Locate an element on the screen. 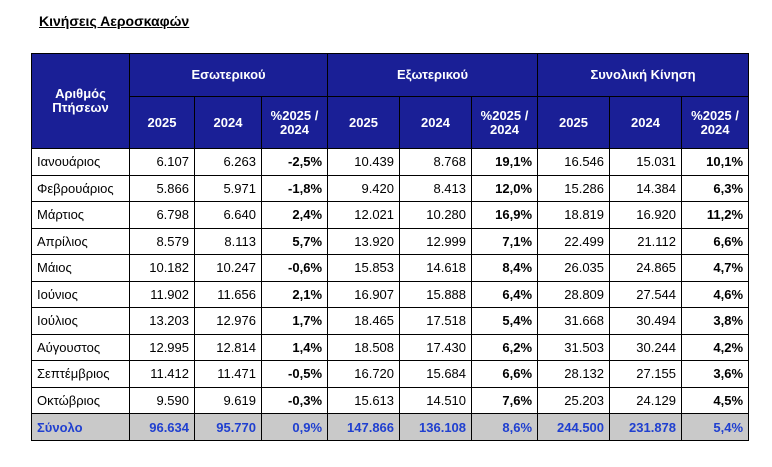  value-cell: 15.684 is located at coordinates (436, 374).